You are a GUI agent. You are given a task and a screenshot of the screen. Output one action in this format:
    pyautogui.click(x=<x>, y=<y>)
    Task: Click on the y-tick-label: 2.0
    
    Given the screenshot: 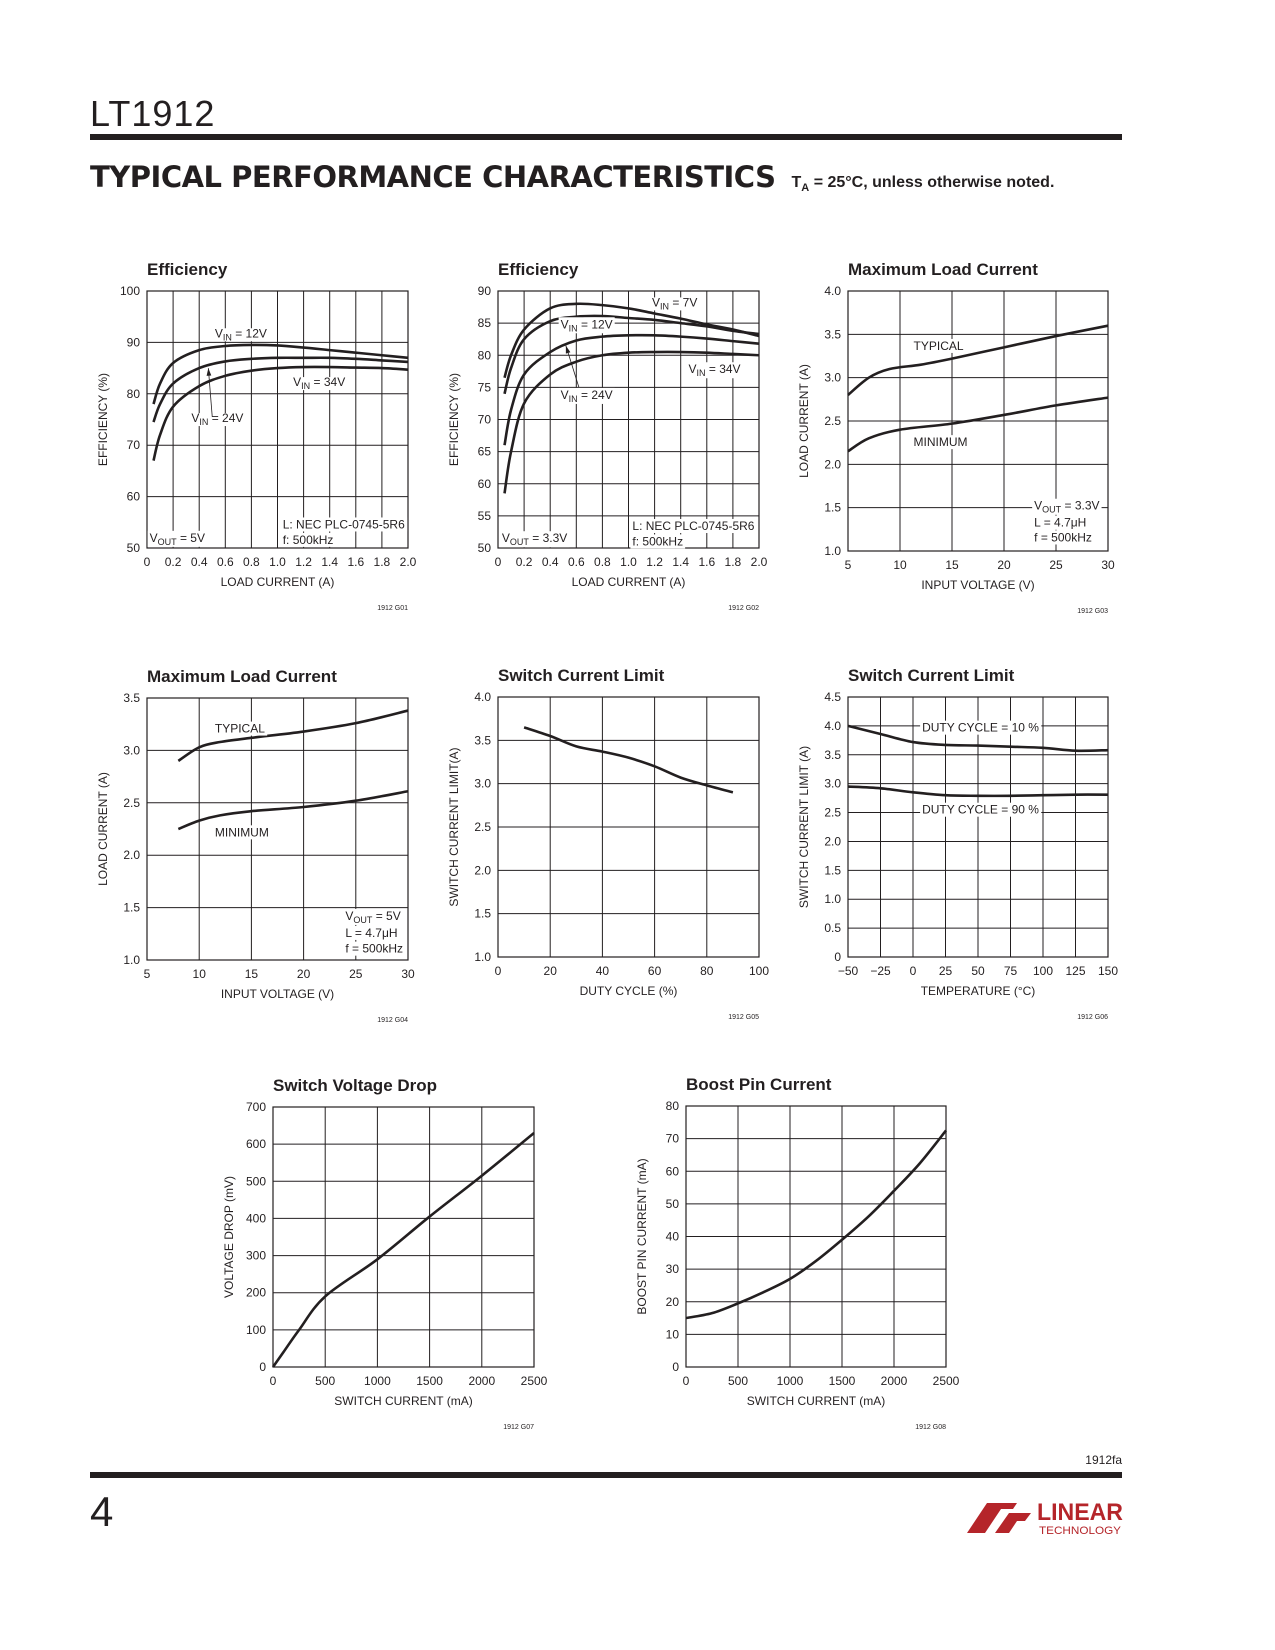 What is the action you would take?
    pyautogui.click(x=832, y=464)
    